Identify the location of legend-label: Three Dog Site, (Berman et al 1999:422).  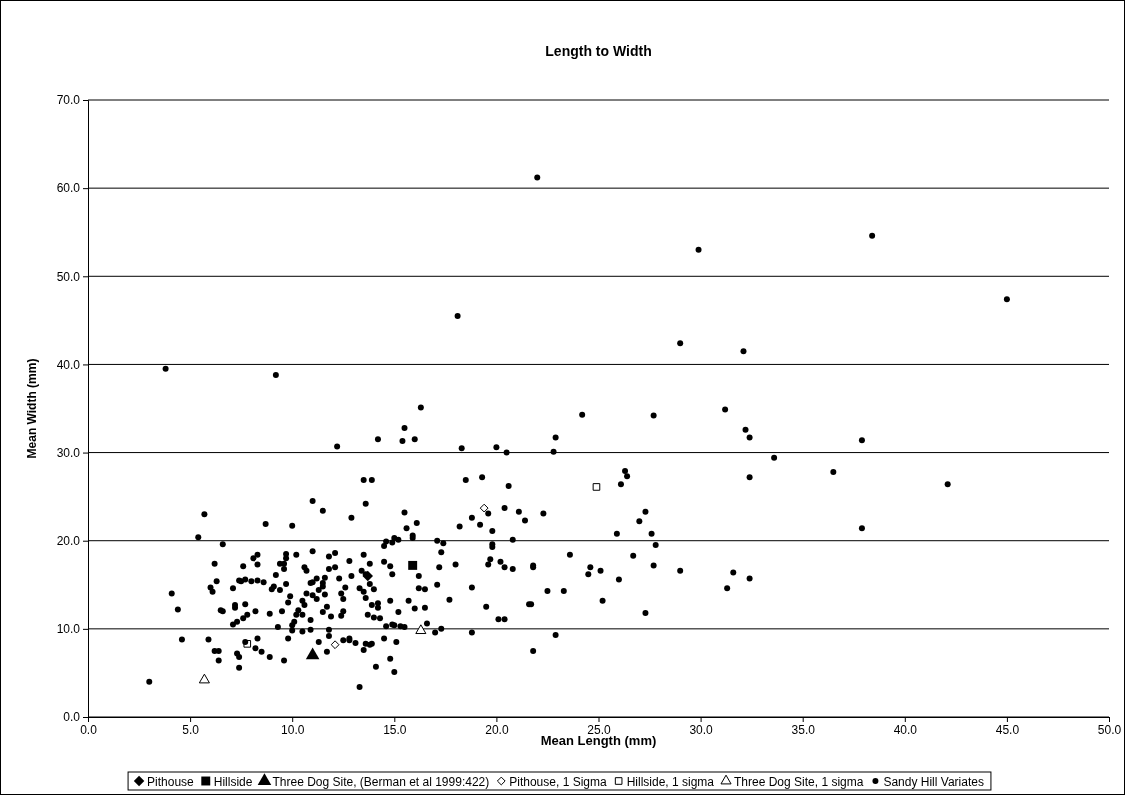
(381, 781).